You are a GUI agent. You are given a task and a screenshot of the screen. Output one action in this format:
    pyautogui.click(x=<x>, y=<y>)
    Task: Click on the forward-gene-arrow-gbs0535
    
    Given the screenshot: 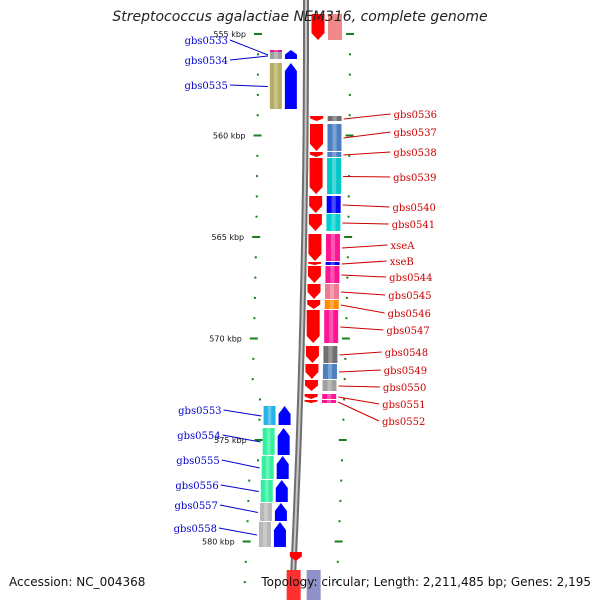 What is the action you would take?
    pyautogui.click(x=290, y=86)
    